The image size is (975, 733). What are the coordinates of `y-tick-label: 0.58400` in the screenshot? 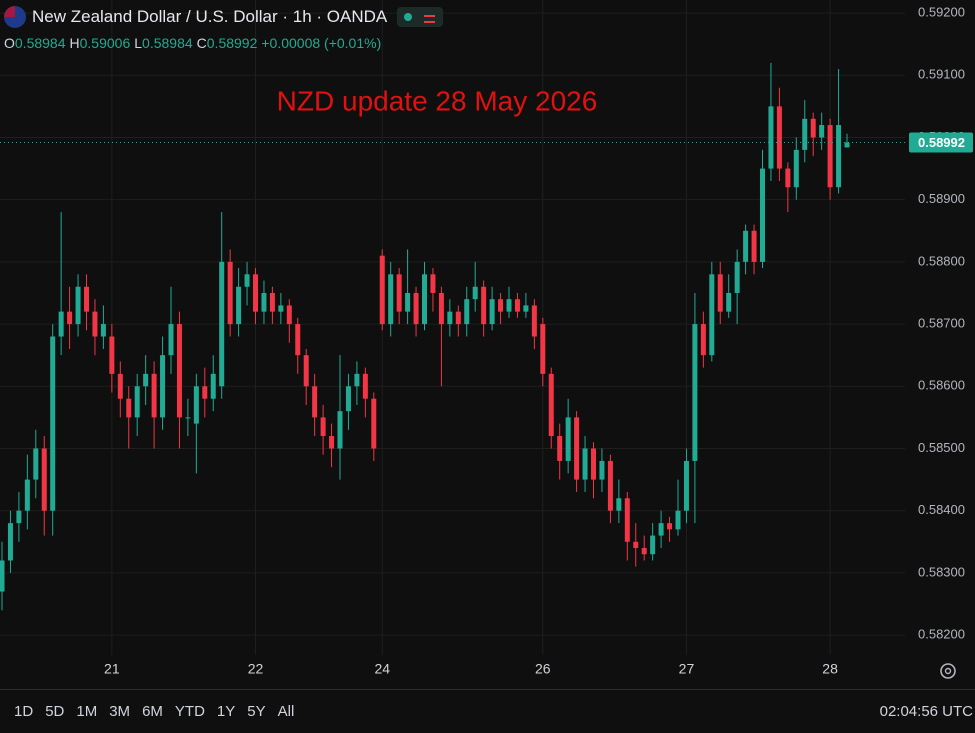 It's located at (941, 509).